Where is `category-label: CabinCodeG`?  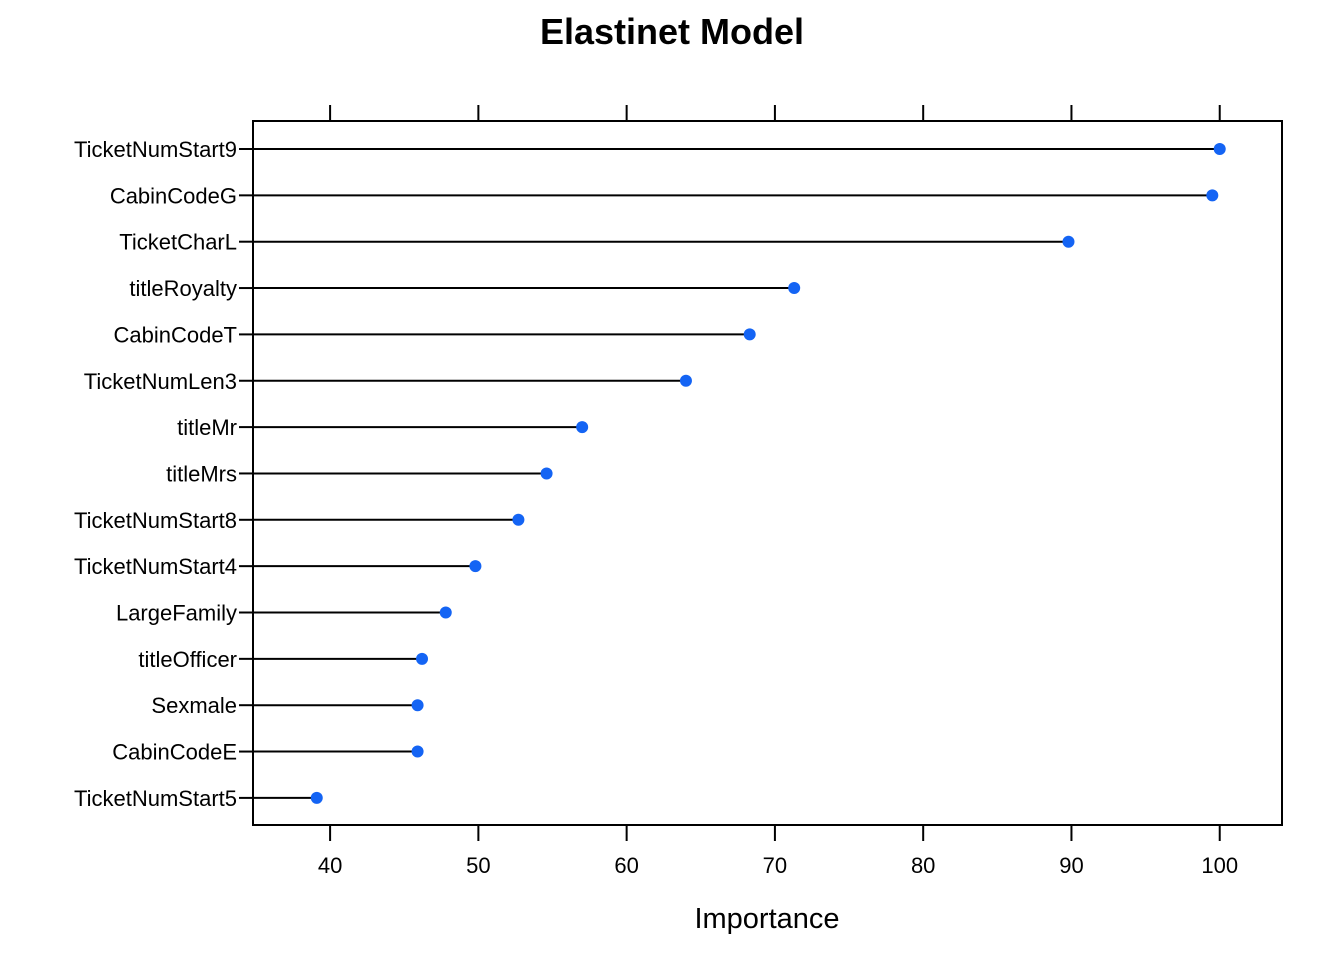
category-label: CabinCodeG is located at coordinates (173, 195).